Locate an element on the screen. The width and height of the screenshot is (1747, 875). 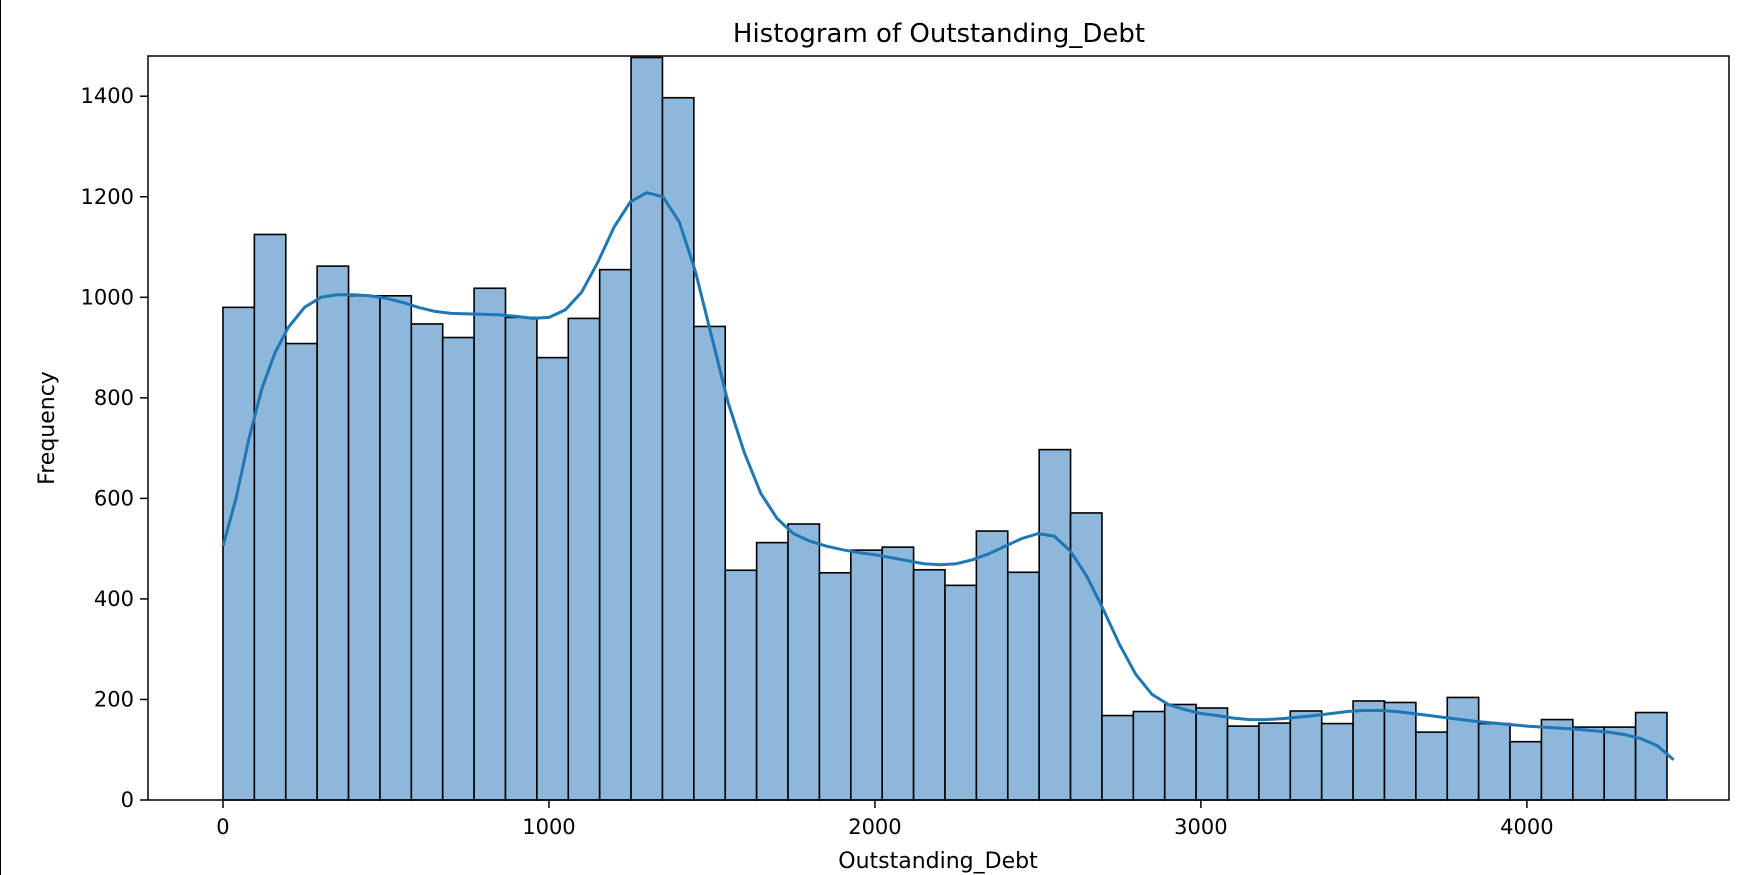
x-tick-label: 0 is located at coordinates (222, 827).